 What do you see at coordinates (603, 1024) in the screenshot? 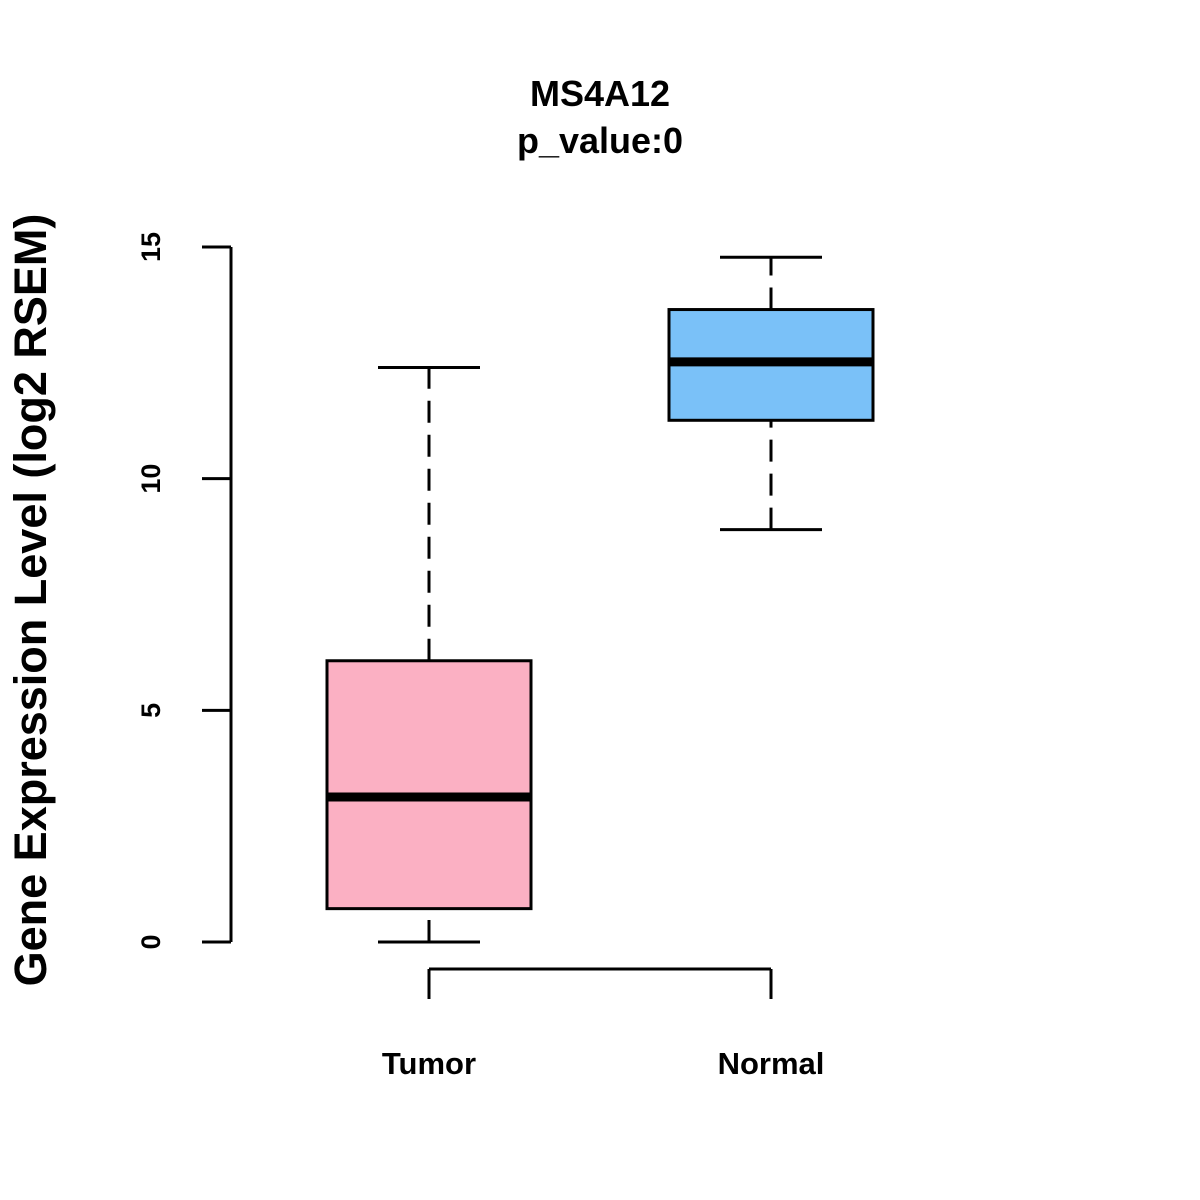
I see `x-axis: Tumor Normal` at bounding box center [603, 1024].